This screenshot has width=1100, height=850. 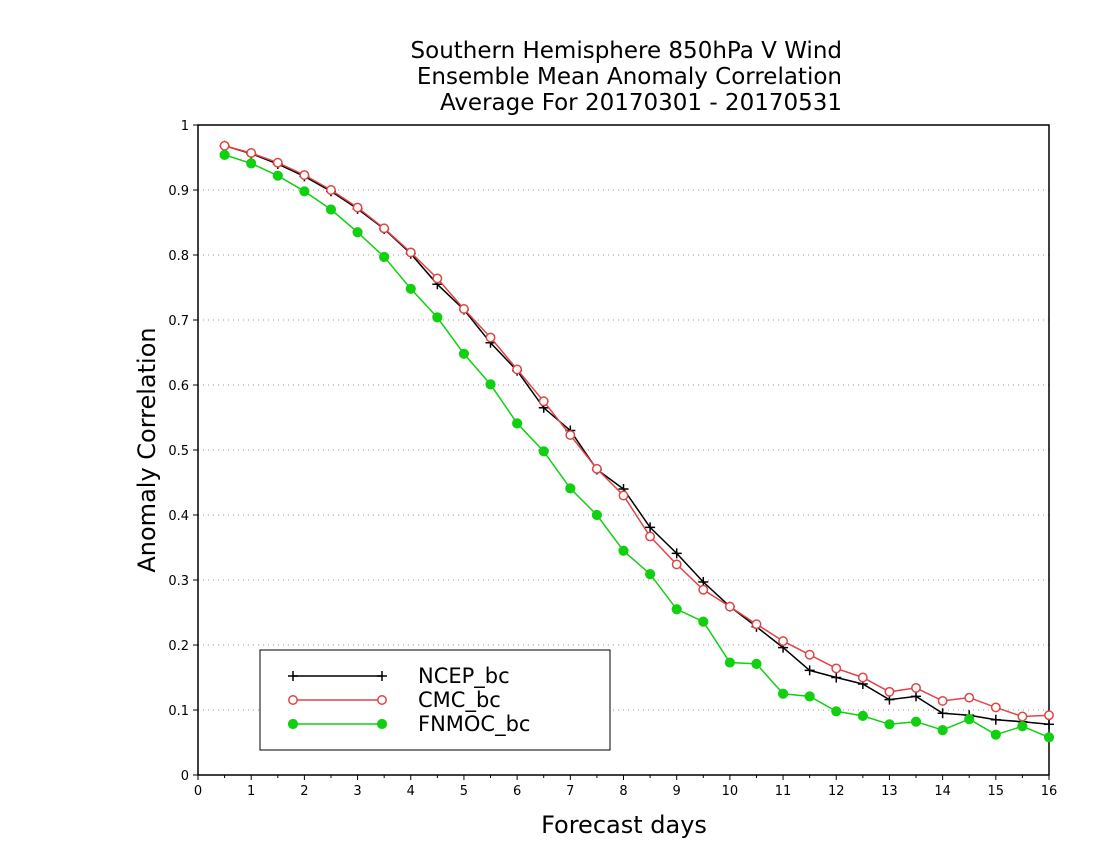 I want to click on x-tick-label-14: 14, so click(x=942, y=791).